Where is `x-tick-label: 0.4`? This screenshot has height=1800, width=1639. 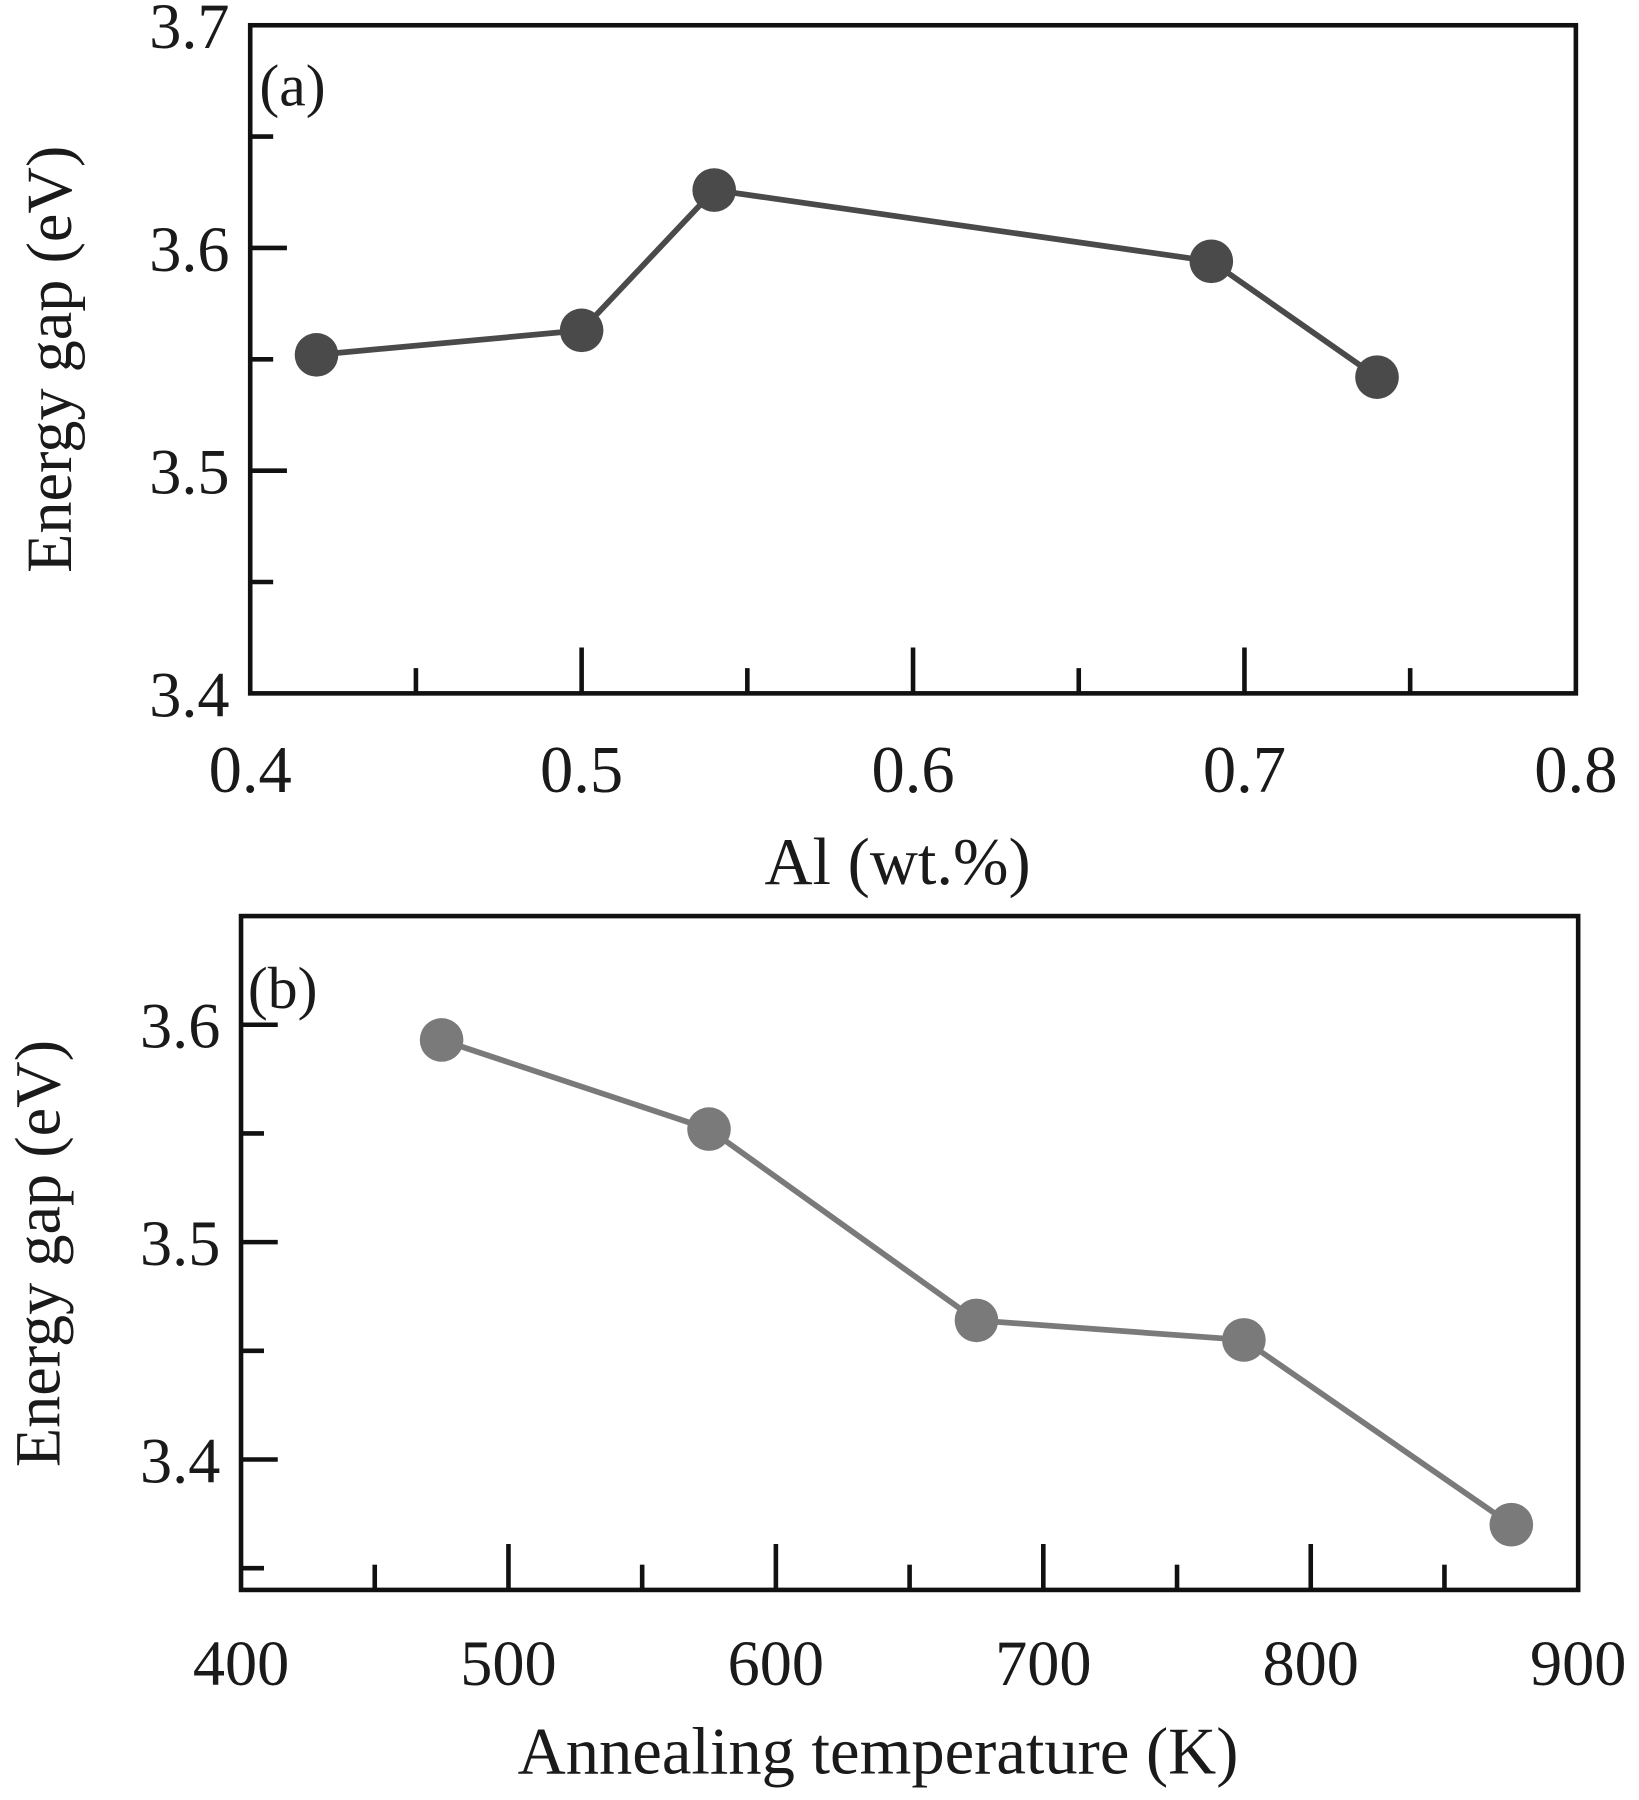
x-tick-label: 0.4 is located at coordinates (250, 770).